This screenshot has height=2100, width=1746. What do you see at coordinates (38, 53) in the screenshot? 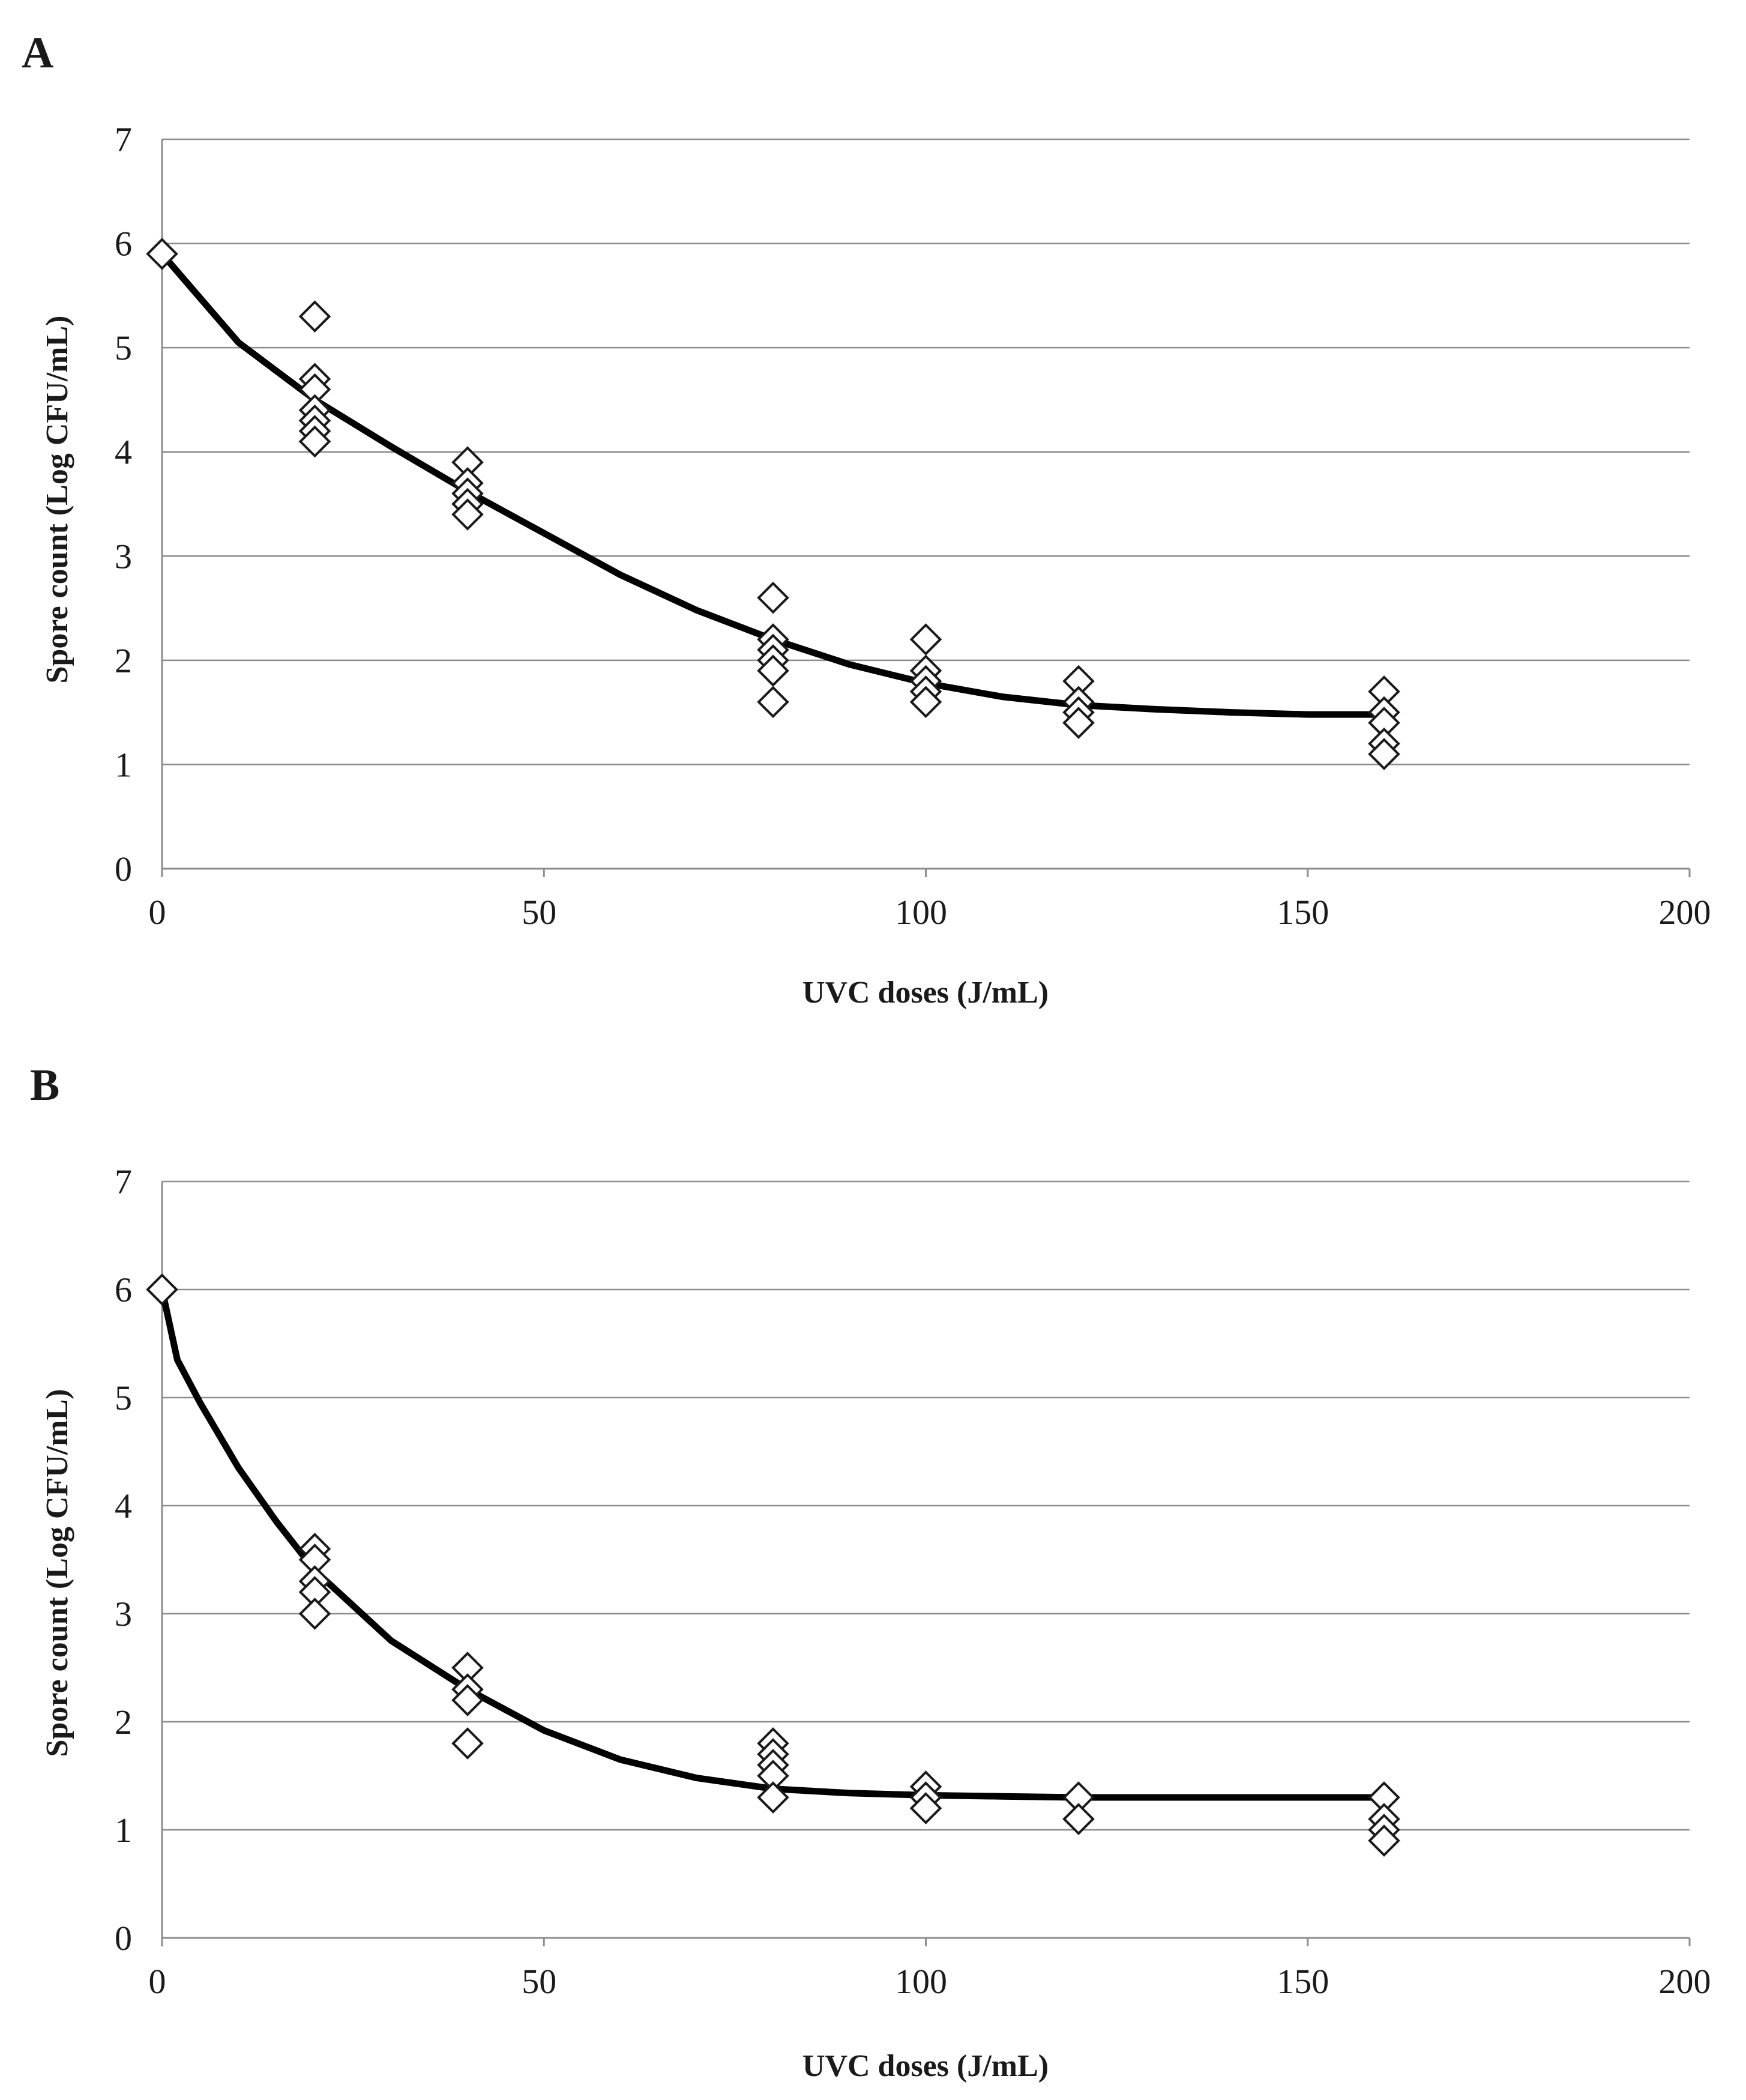
I see `panel-label: A` at bounding box center [38, 53].